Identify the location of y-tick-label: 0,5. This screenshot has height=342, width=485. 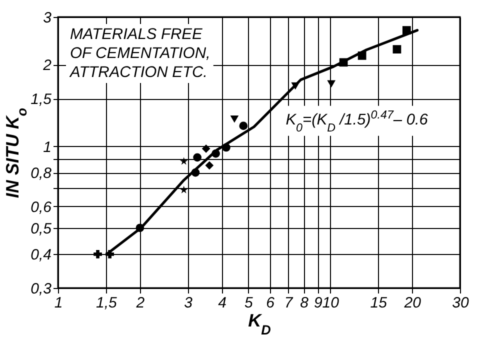
(41, 229).